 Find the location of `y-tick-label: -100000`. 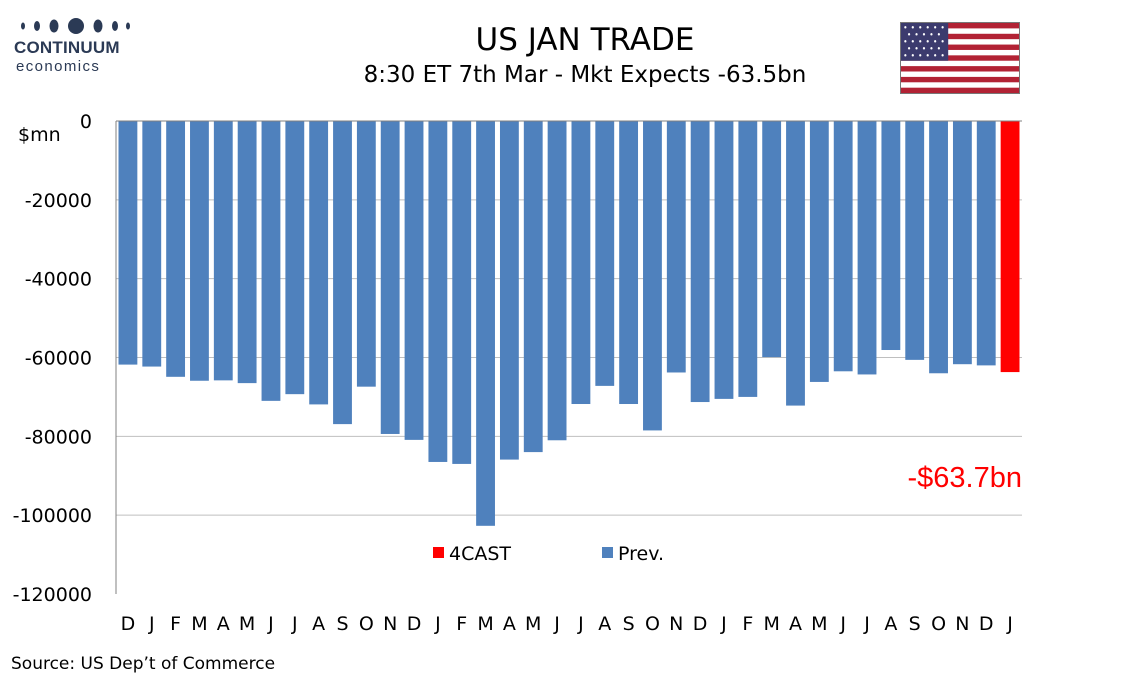

y-tick-label: -100000 is located at coordinates (52, 516).